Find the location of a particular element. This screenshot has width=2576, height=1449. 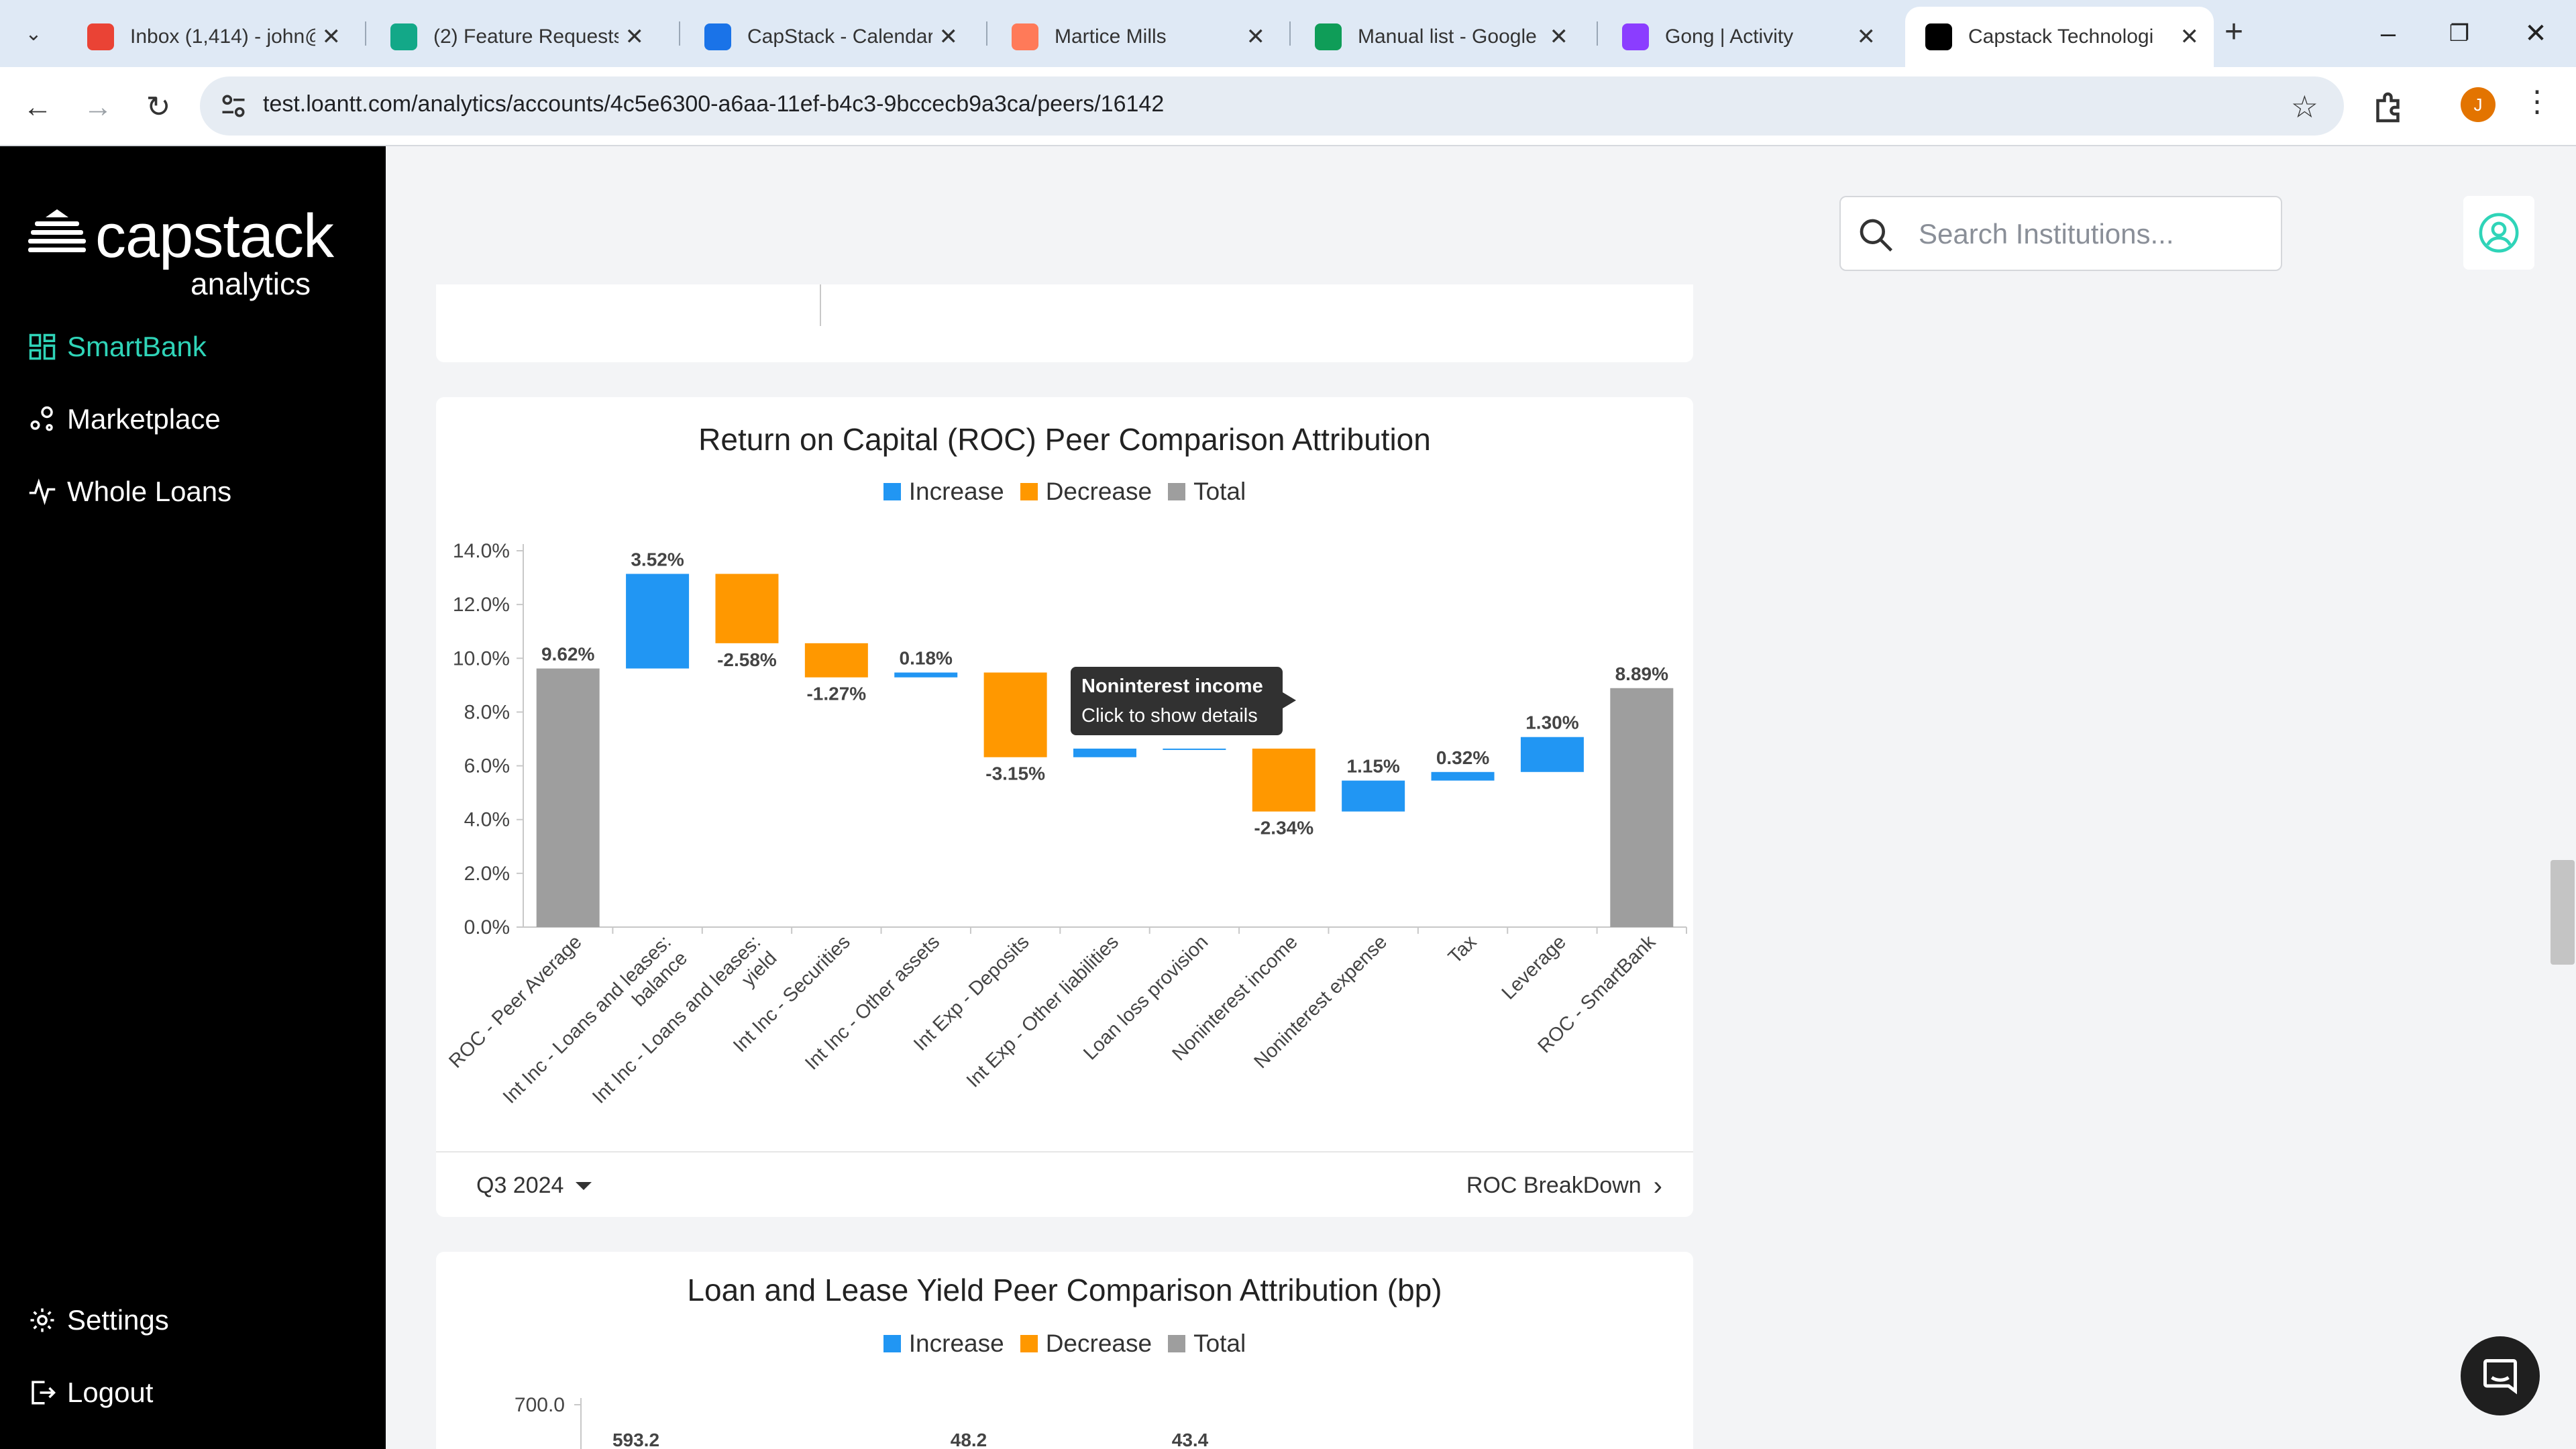

close-window-icon: ✕ is located at coordinates (2535, 33).